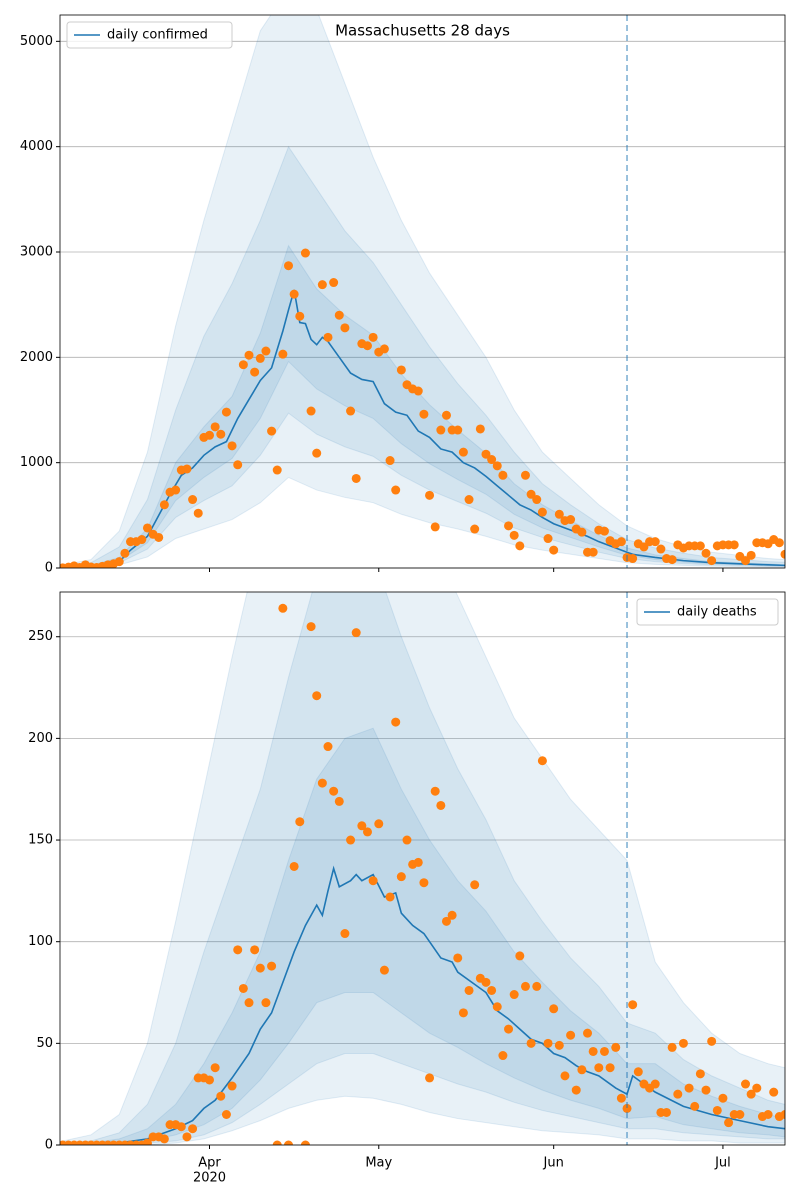 The image size is (800, 1200). What do you see at coordinates (722, 1163) in the screenshot?
I see `x-tick-label: Jul` at bounding box center [722, 1163].